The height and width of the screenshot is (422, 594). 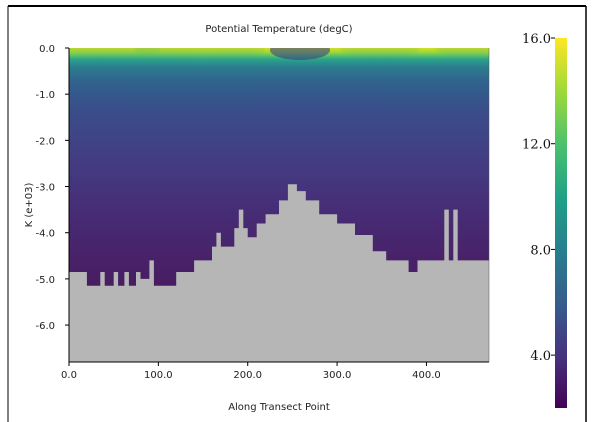 What do you see at coordinates (45, 326) in the screenshot?
I see `y-tick-label: -6.0` at bounding box center [45, 326].